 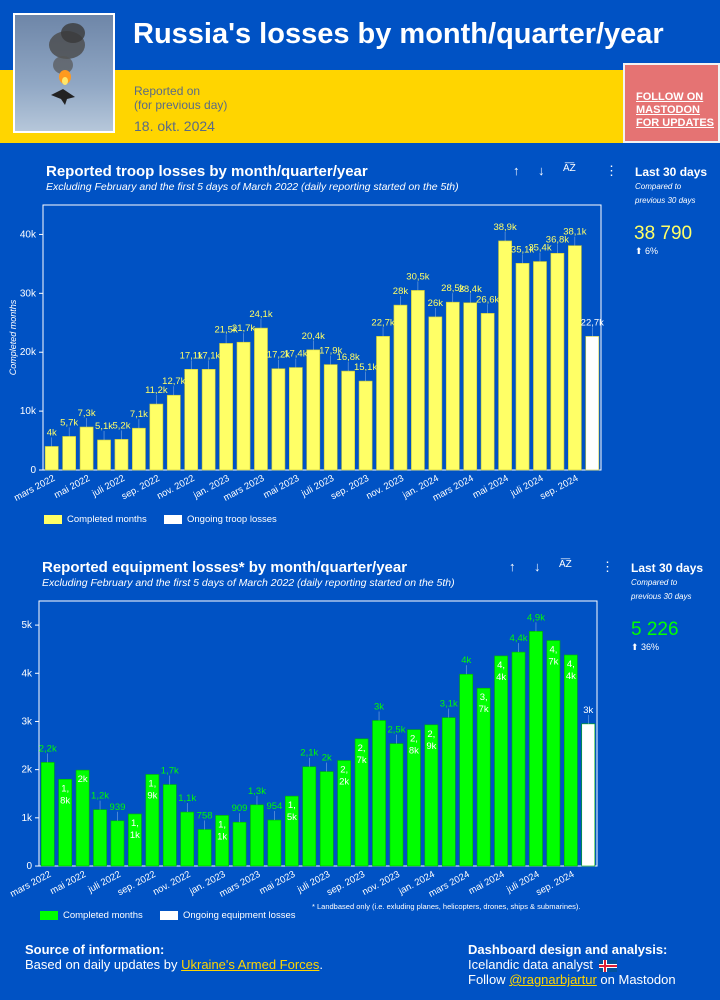 I want to click on follow-link: FOLLOW ON MASTODON FOR UPDATES, so click(x=675, y=110).